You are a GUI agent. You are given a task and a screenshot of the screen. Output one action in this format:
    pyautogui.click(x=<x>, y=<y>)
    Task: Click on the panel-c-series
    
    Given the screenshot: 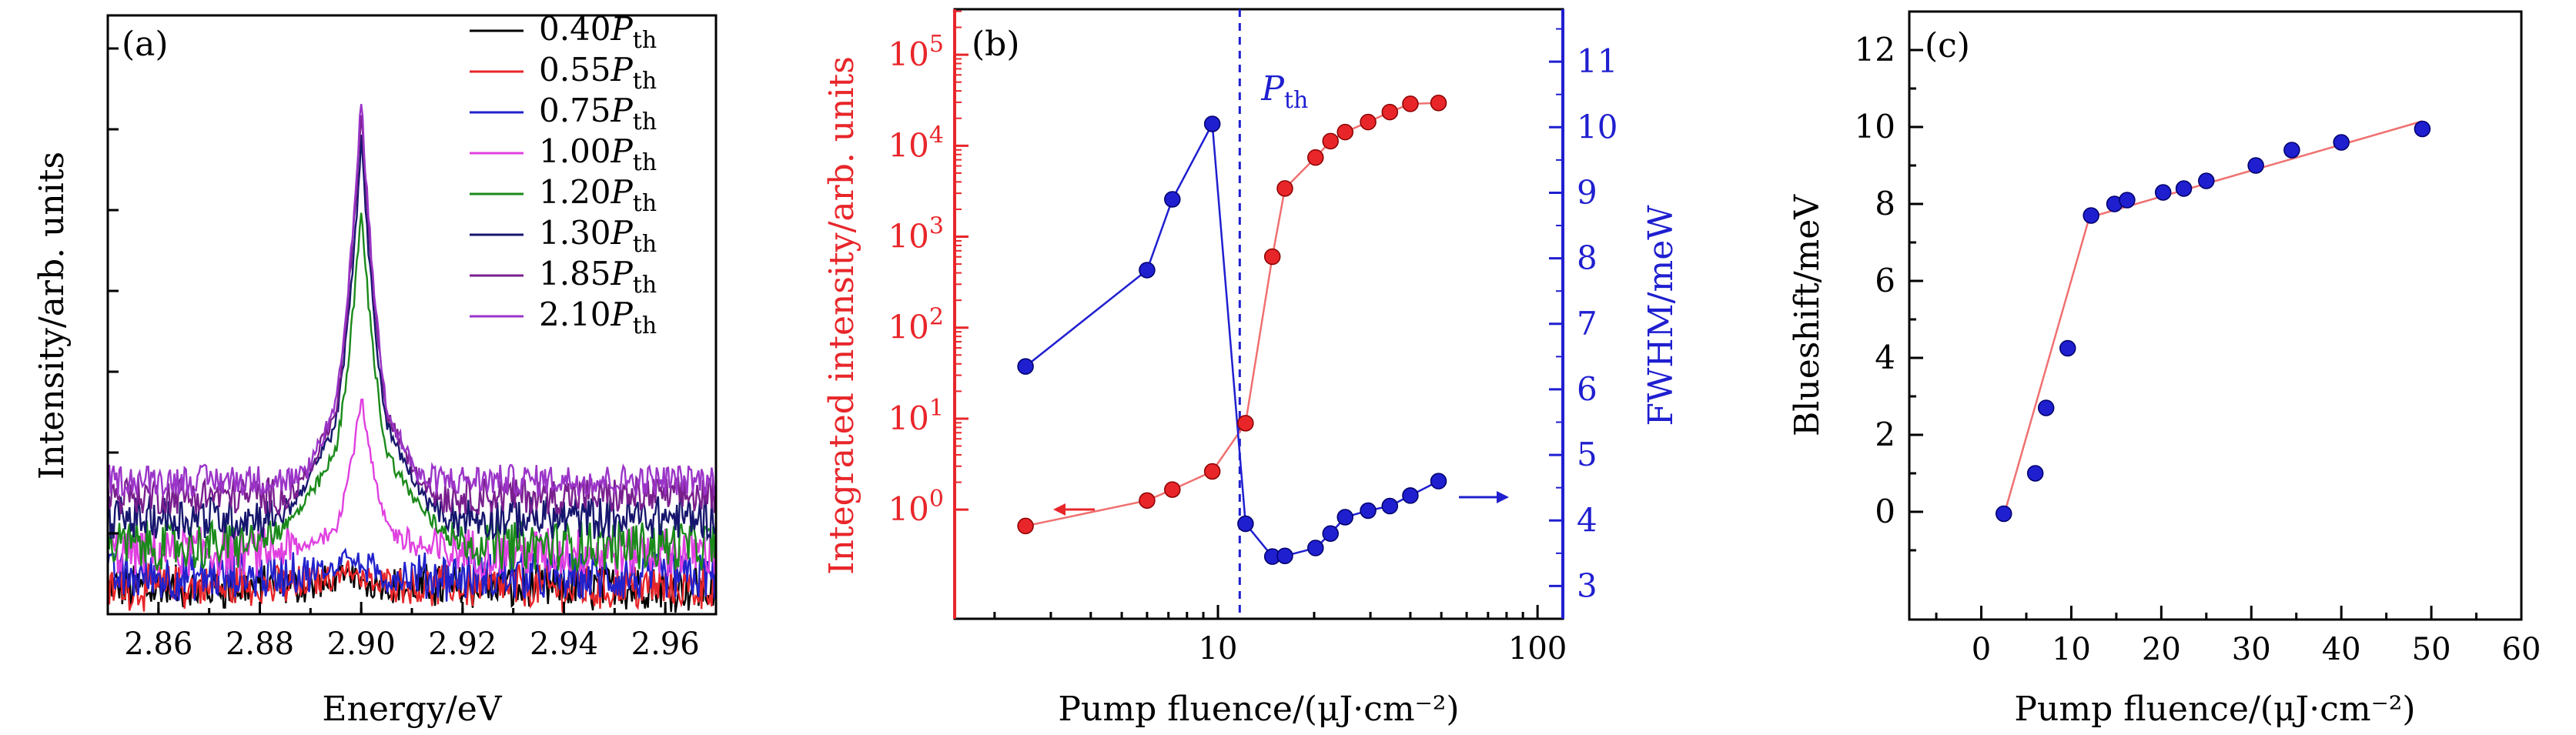 What is the action you would take?
    pyautogui.click(x=2213, y=322)
    